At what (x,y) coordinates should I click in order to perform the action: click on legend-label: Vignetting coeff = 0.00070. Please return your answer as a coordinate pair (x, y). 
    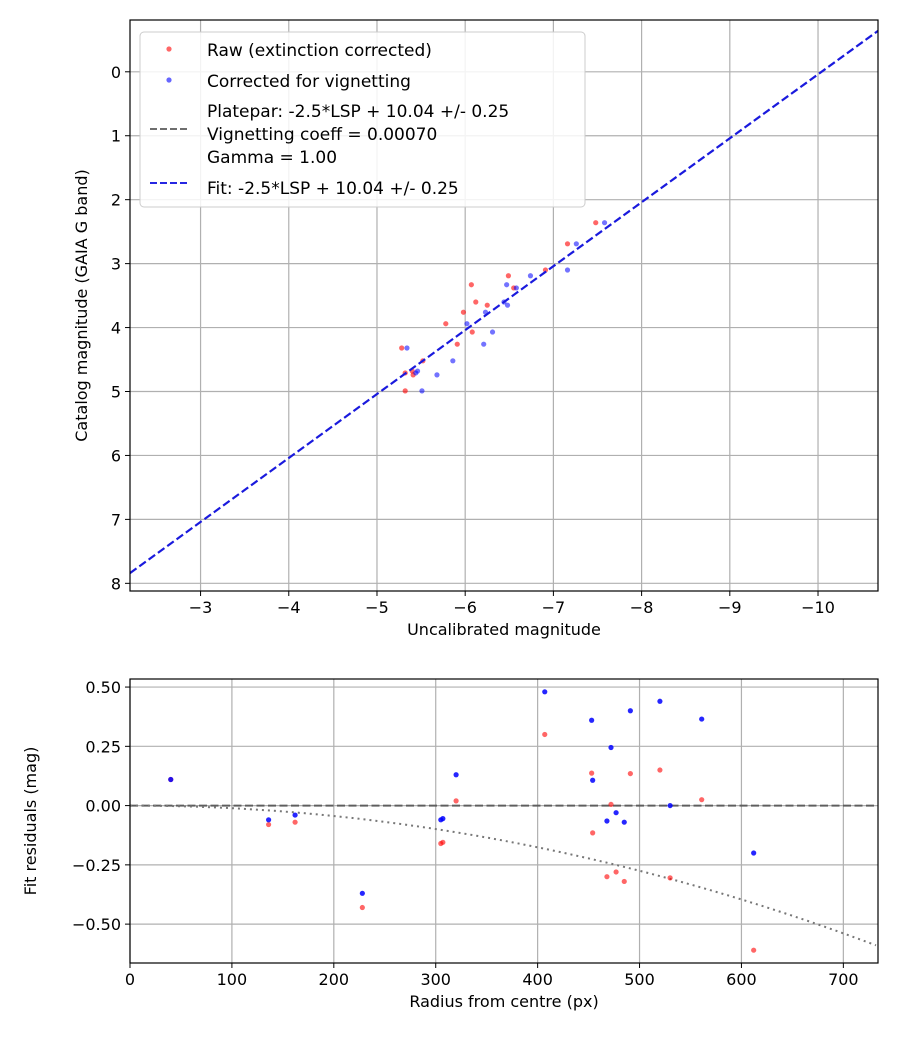
    Looking at the image, I should click on (322, 135).